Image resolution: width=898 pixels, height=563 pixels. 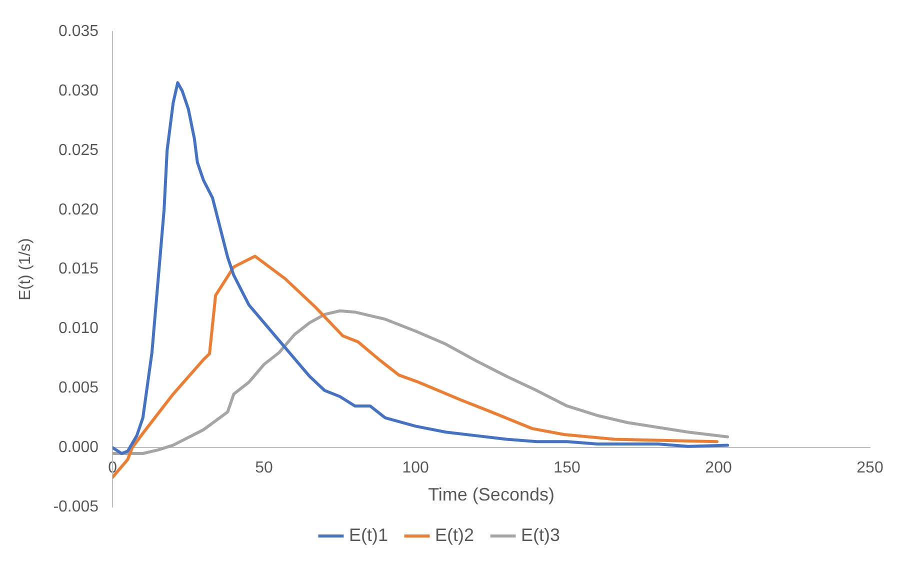 I want to click on x-tick-label: 50, so click(x=264, y=468).